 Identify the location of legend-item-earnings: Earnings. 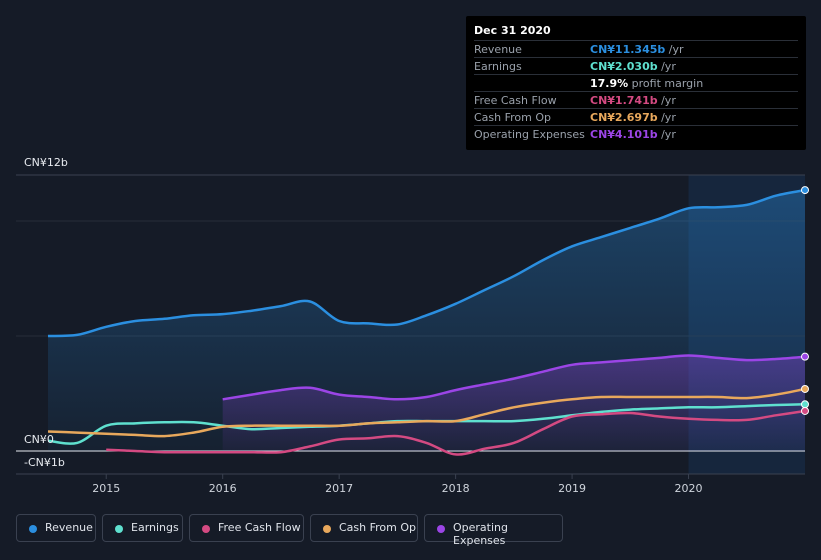
(142, 528).